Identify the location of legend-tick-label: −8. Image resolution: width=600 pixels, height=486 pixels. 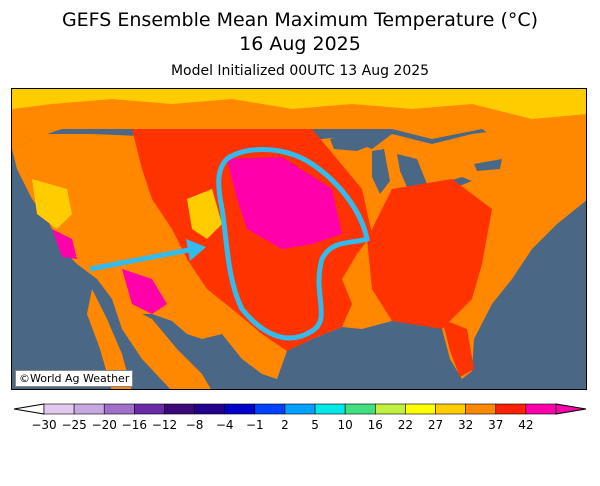
(194, 425).